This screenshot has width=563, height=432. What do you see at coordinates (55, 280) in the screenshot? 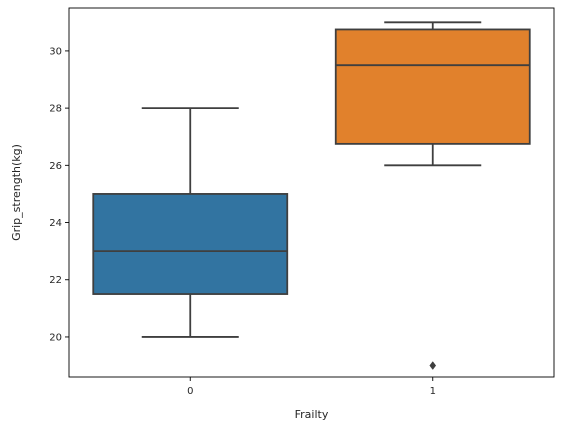
I see `y-tick-label: 22` at bounding box center [55, 280].